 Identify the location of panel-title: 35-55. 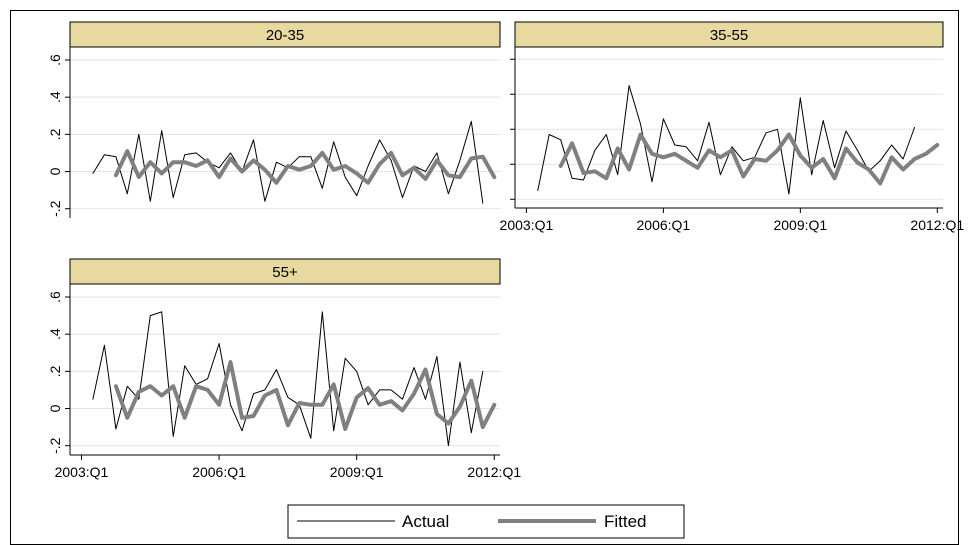
(729, 35).